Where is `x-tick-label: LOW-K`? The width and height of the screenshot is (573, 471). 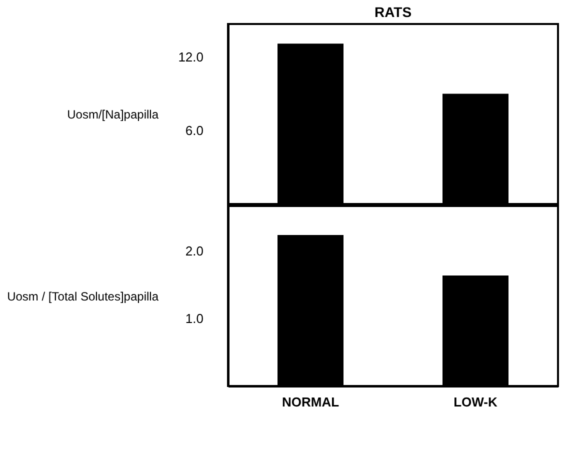 x-tick-label: LOW-K is located at coordinates (476, 402).